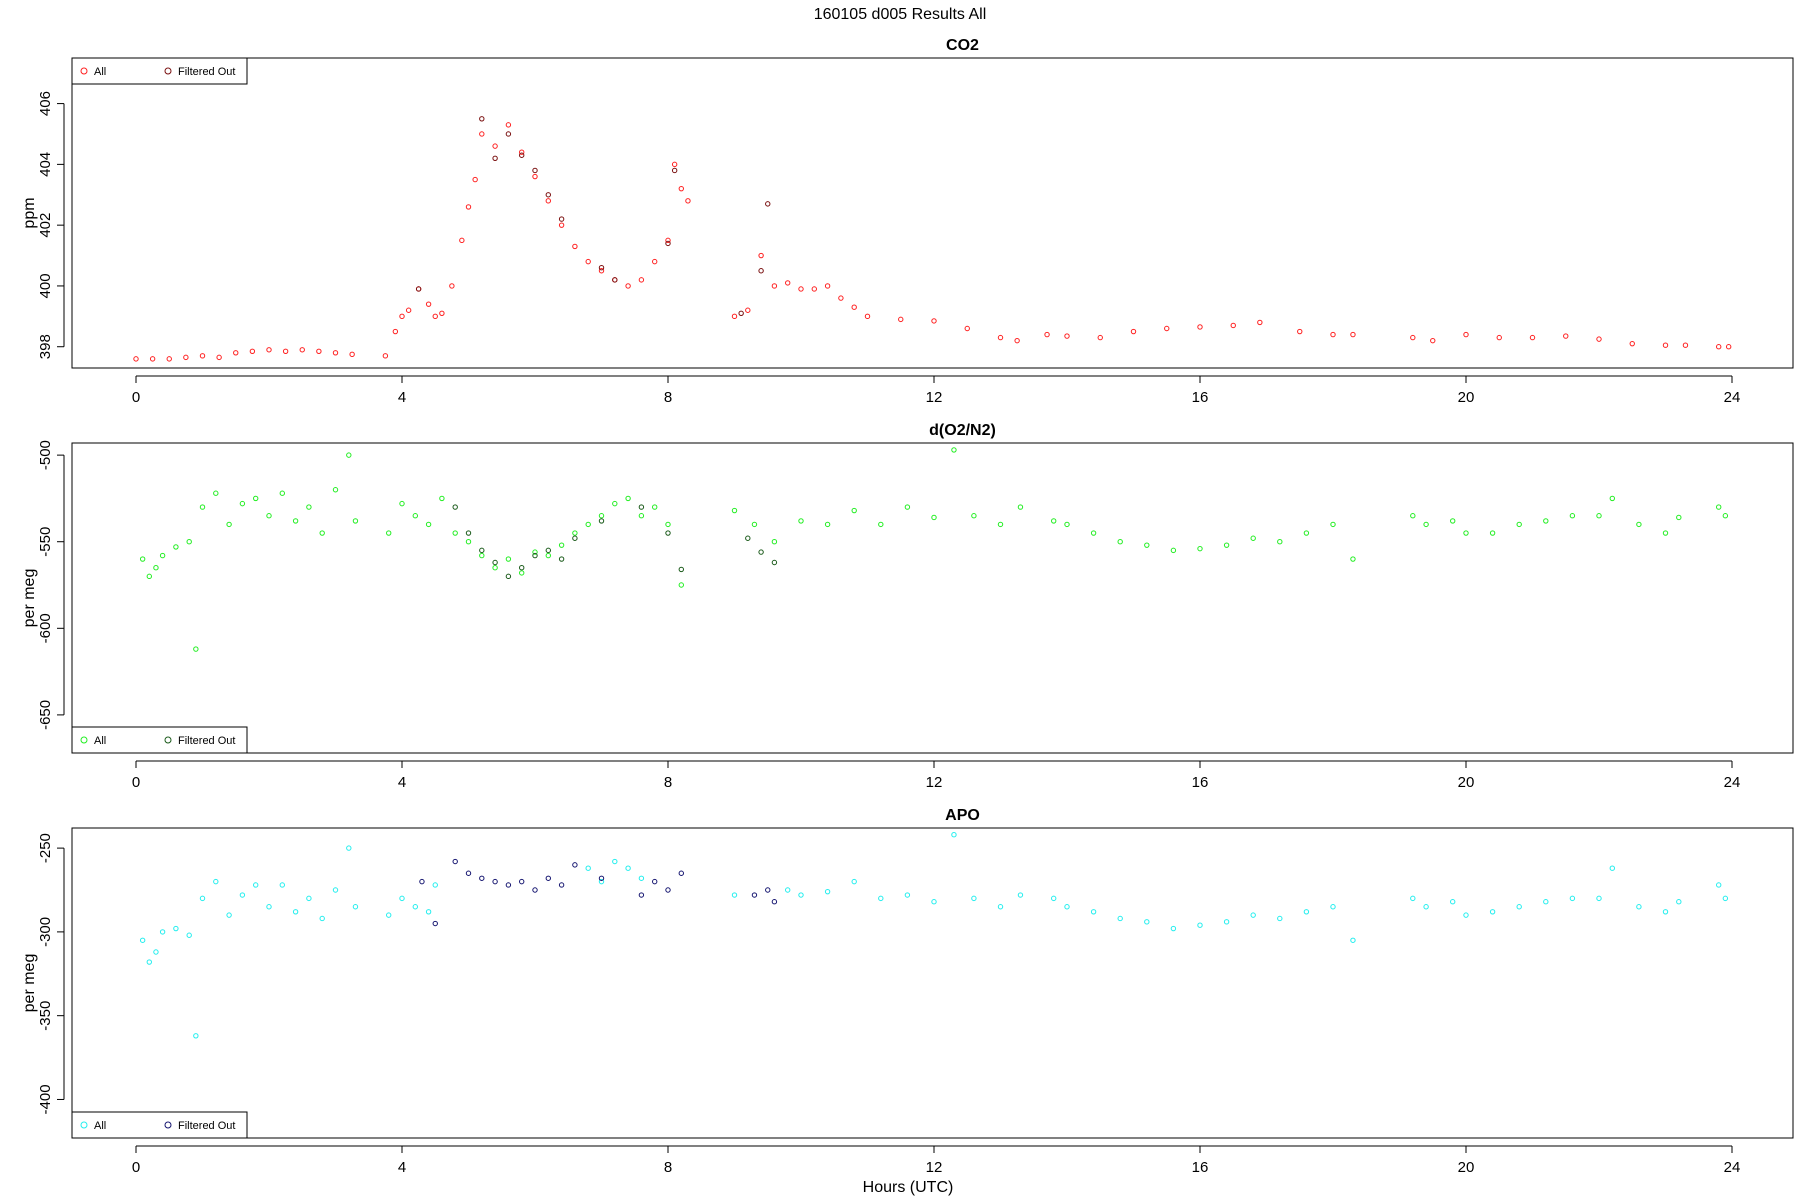 The image size is (1800, 1200). I want to click on x-tick-label: 12, so click(934, 397).